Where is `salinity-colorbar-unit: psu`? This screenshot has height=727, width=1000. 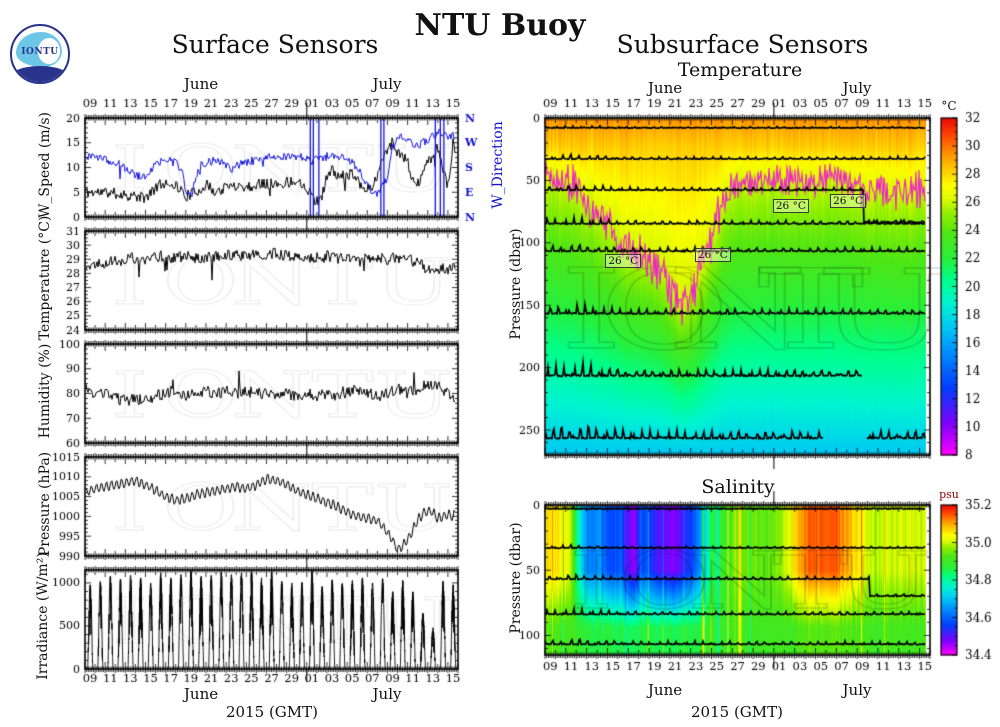 salinity-colorbar-unit: psu is located at coordinates (949, 494).